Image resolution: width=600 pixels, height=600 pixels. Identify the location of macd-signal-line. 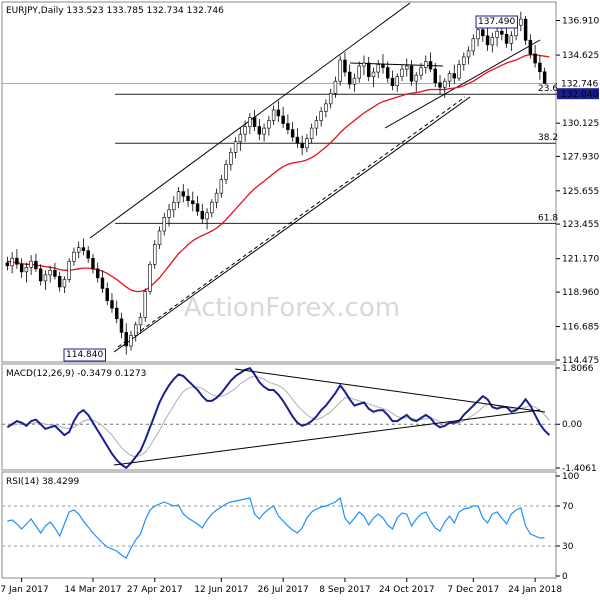
(278, 416).